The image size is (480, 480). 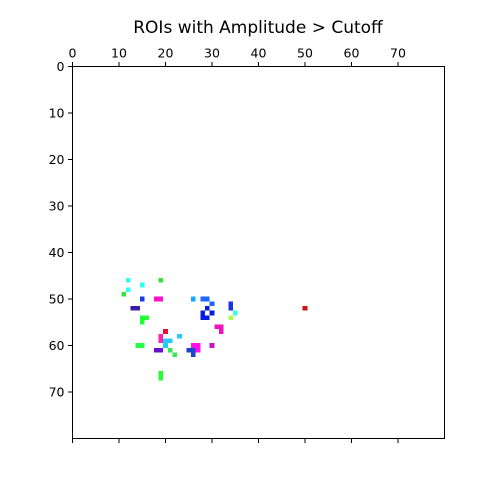 I want to click on x-tick-label: 30, so click(x=212, y=53).